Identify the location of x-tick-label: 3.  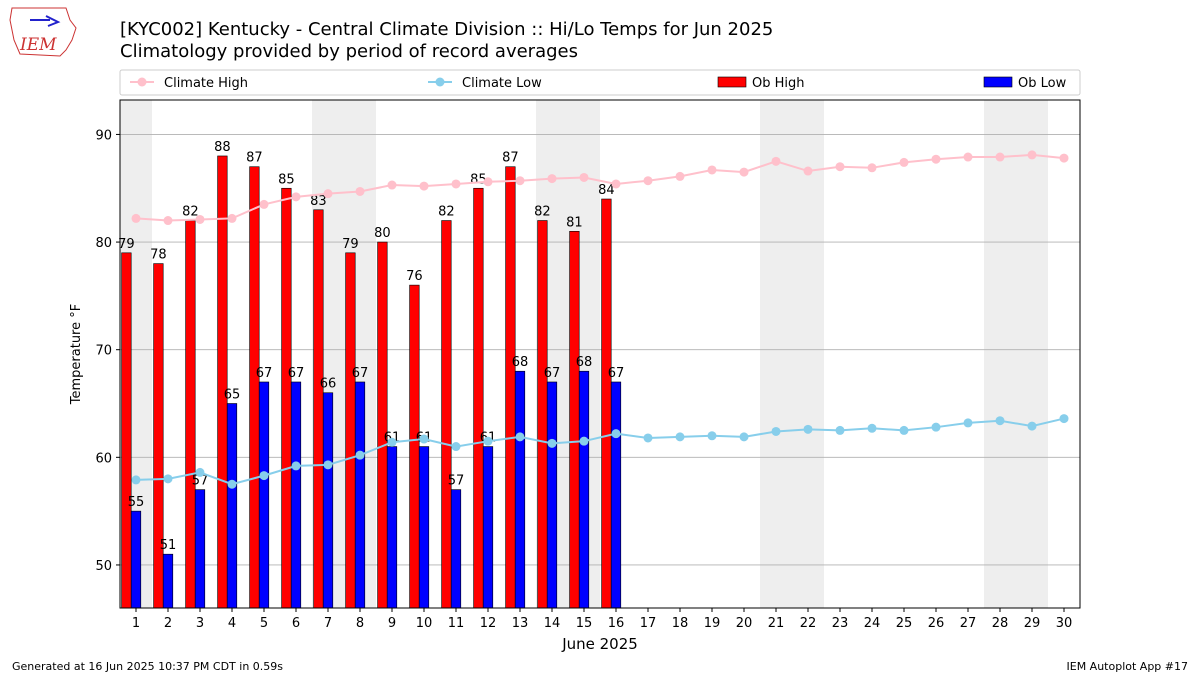
(200, 623).